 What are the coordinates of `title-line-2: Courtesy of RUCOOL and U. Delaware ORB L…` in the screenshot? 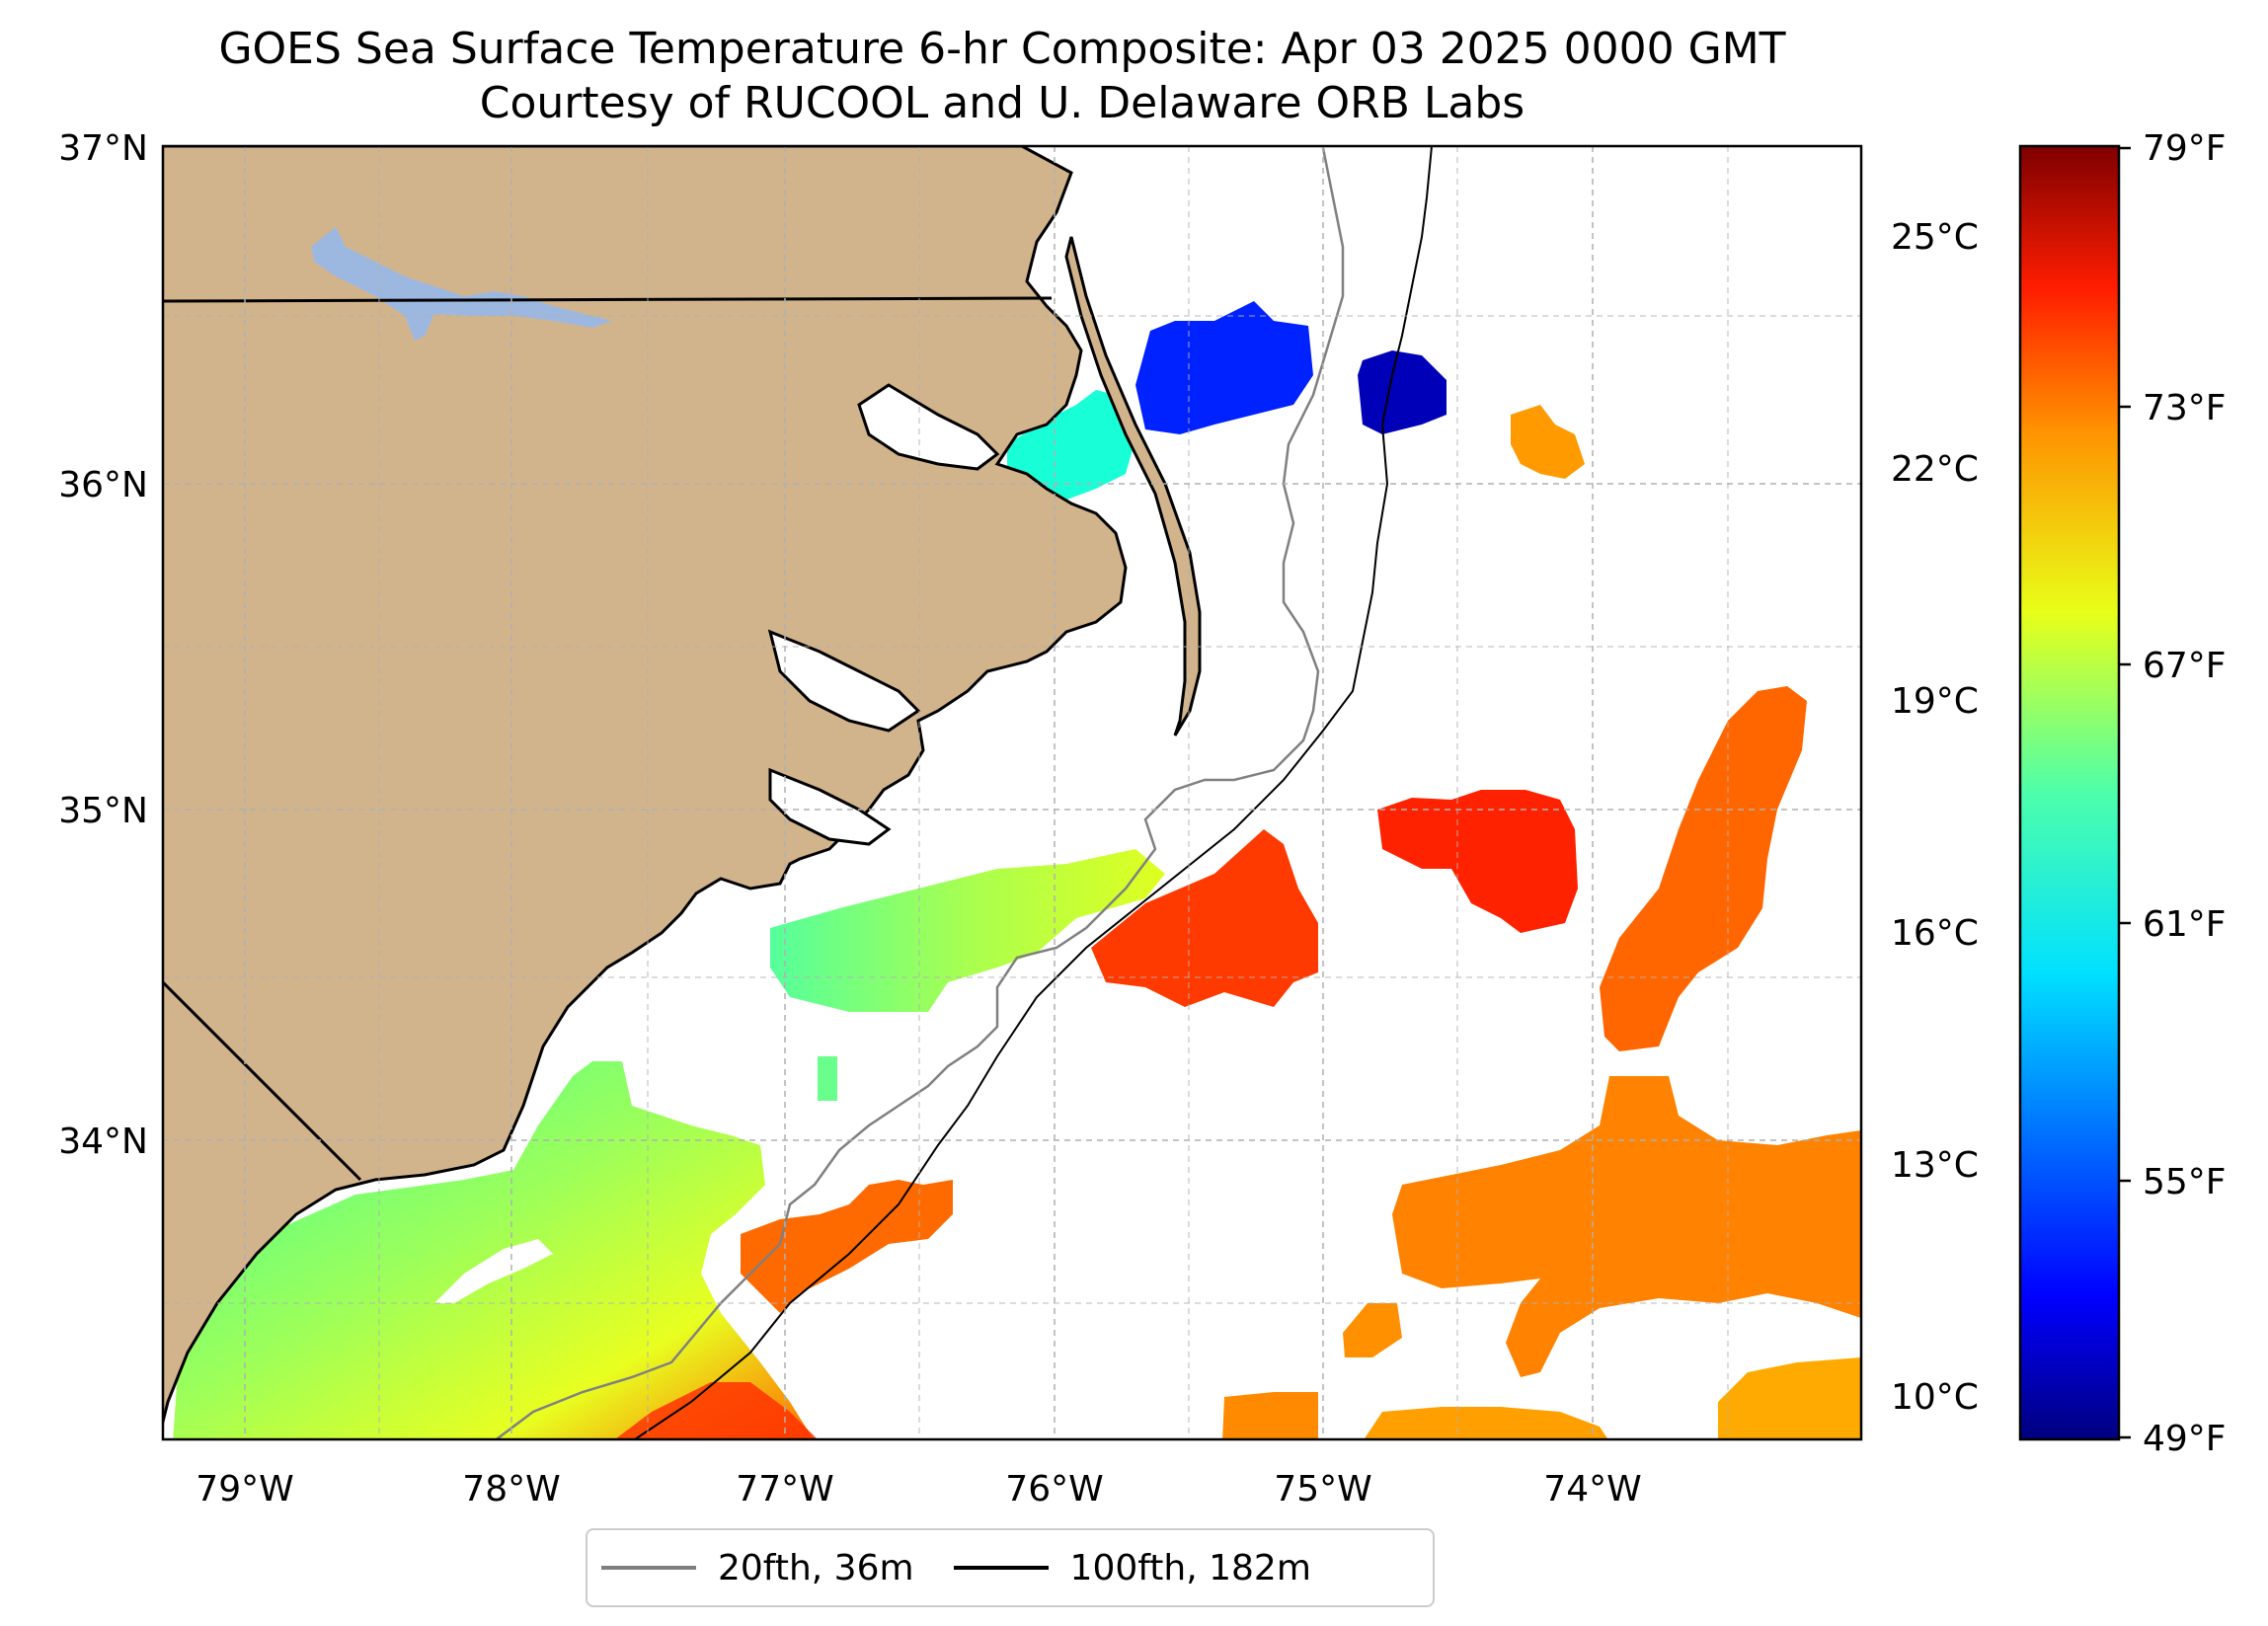 It's located at (1002, 103).